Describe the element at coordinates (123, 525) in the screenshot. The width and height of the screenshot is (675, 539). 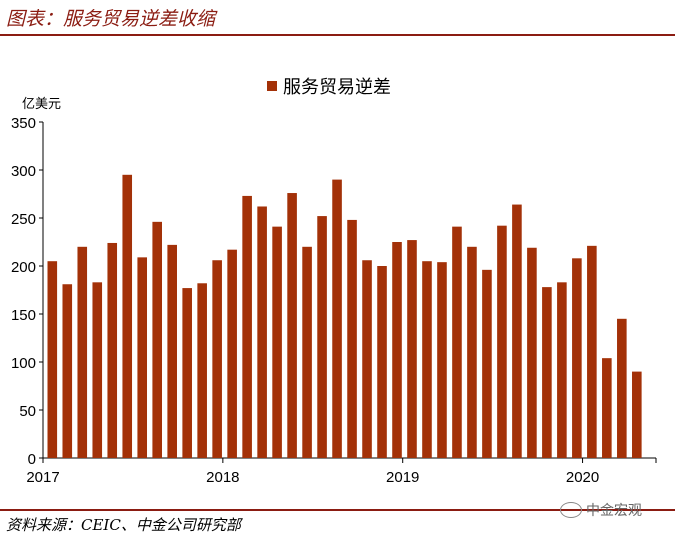
I see `source-note: 资料来源：CEIC、中金公司研究部` at that location.